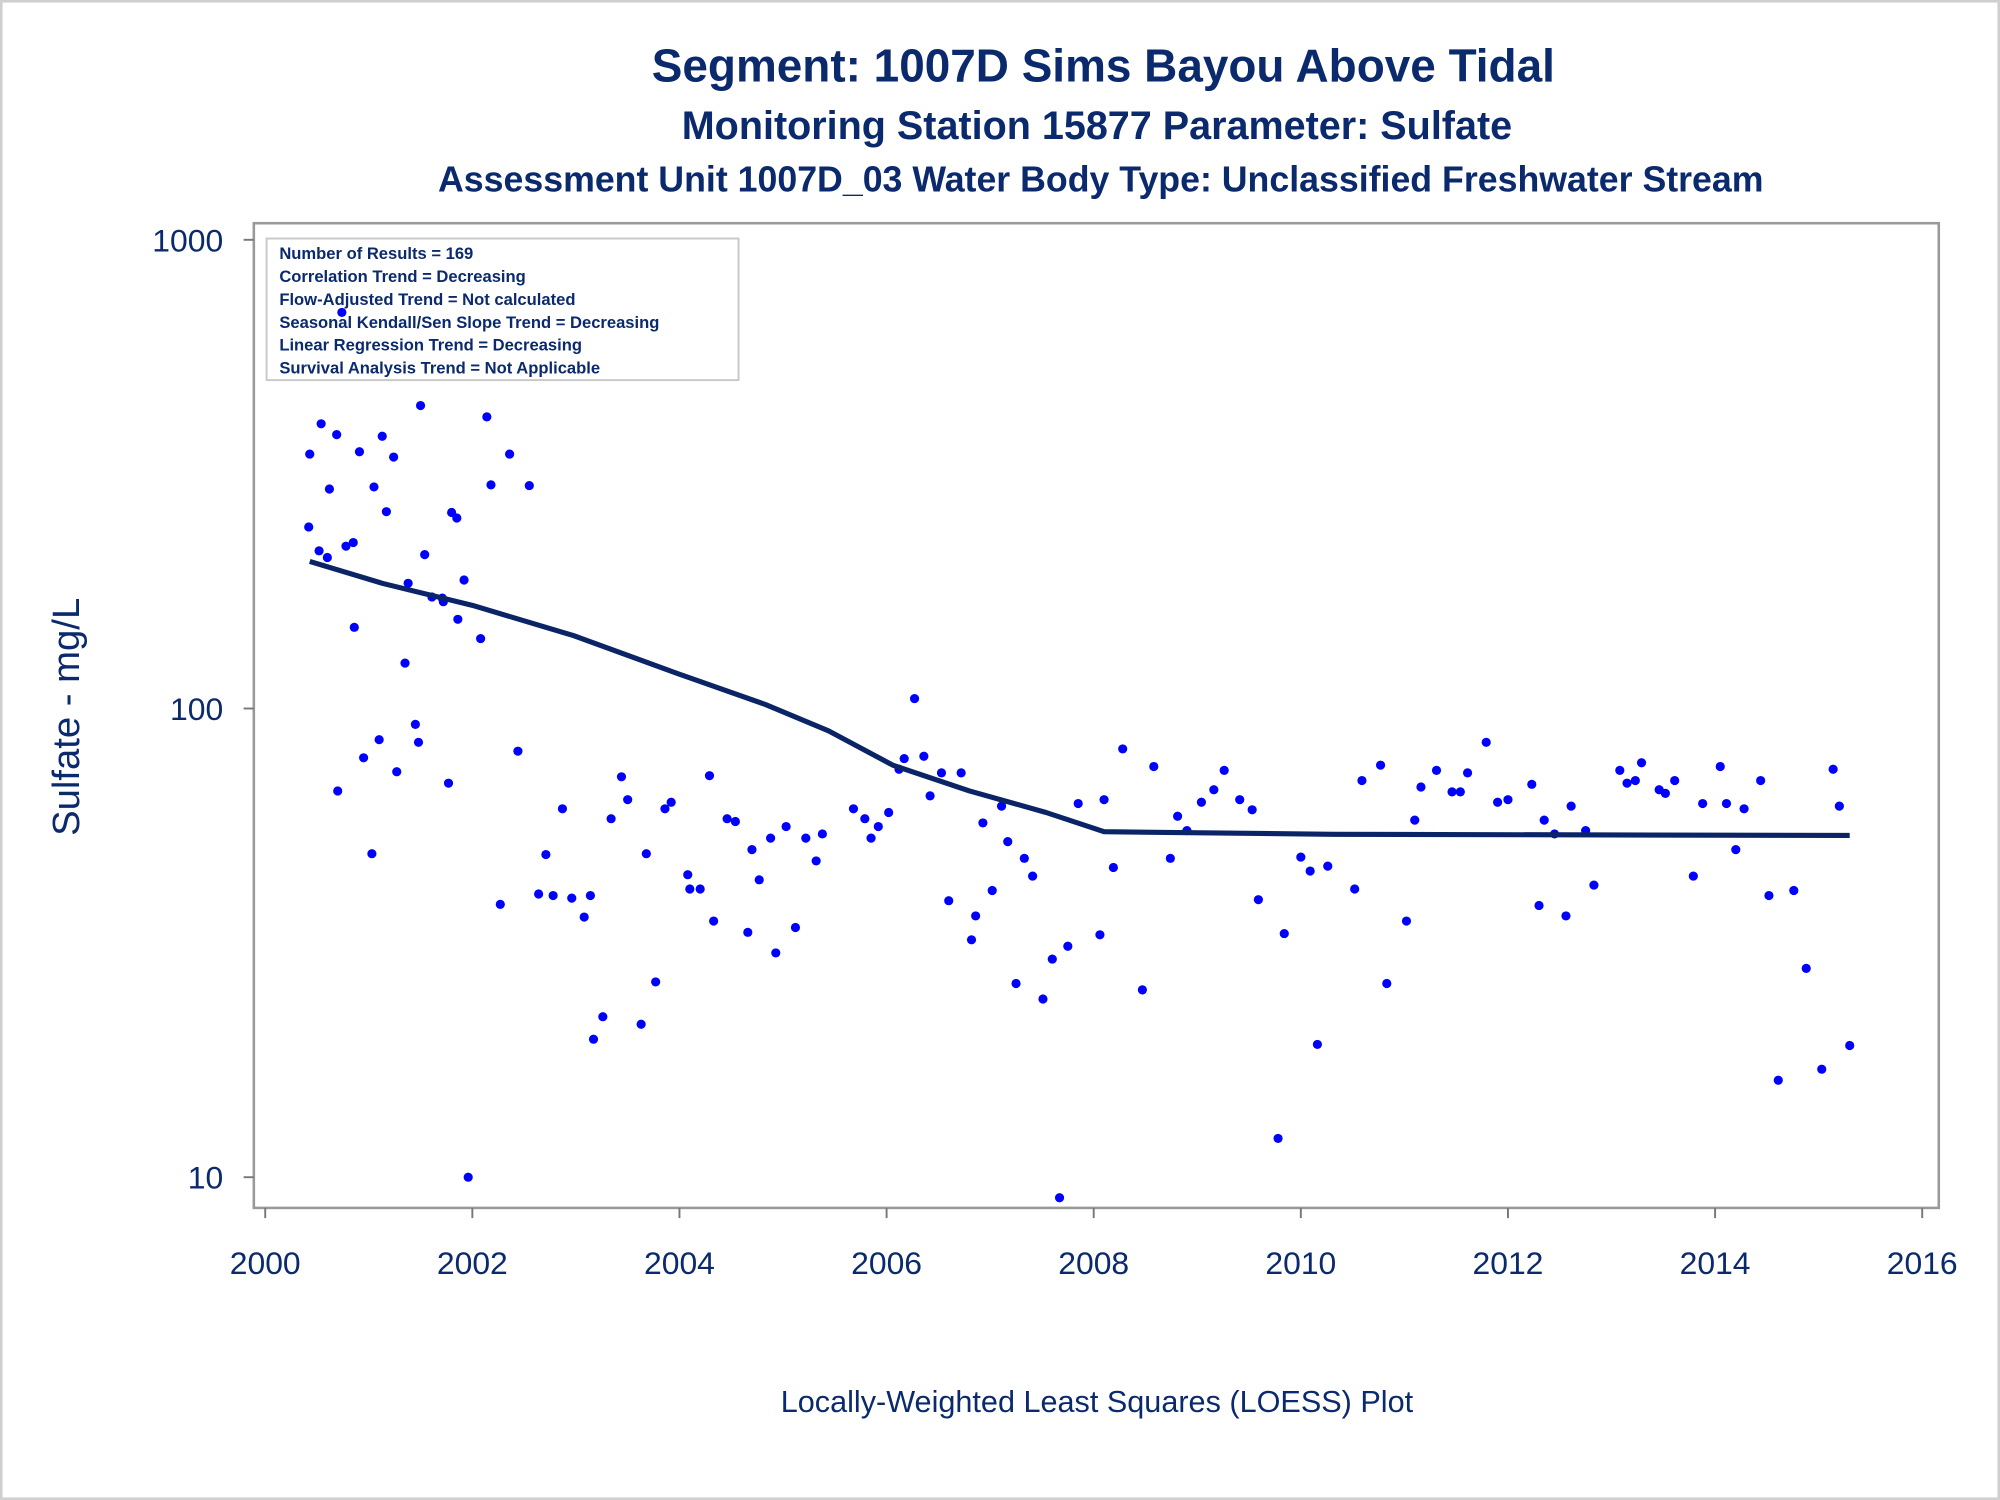  I want to click on x-tick-label: 2016, so click(1922, 1263).